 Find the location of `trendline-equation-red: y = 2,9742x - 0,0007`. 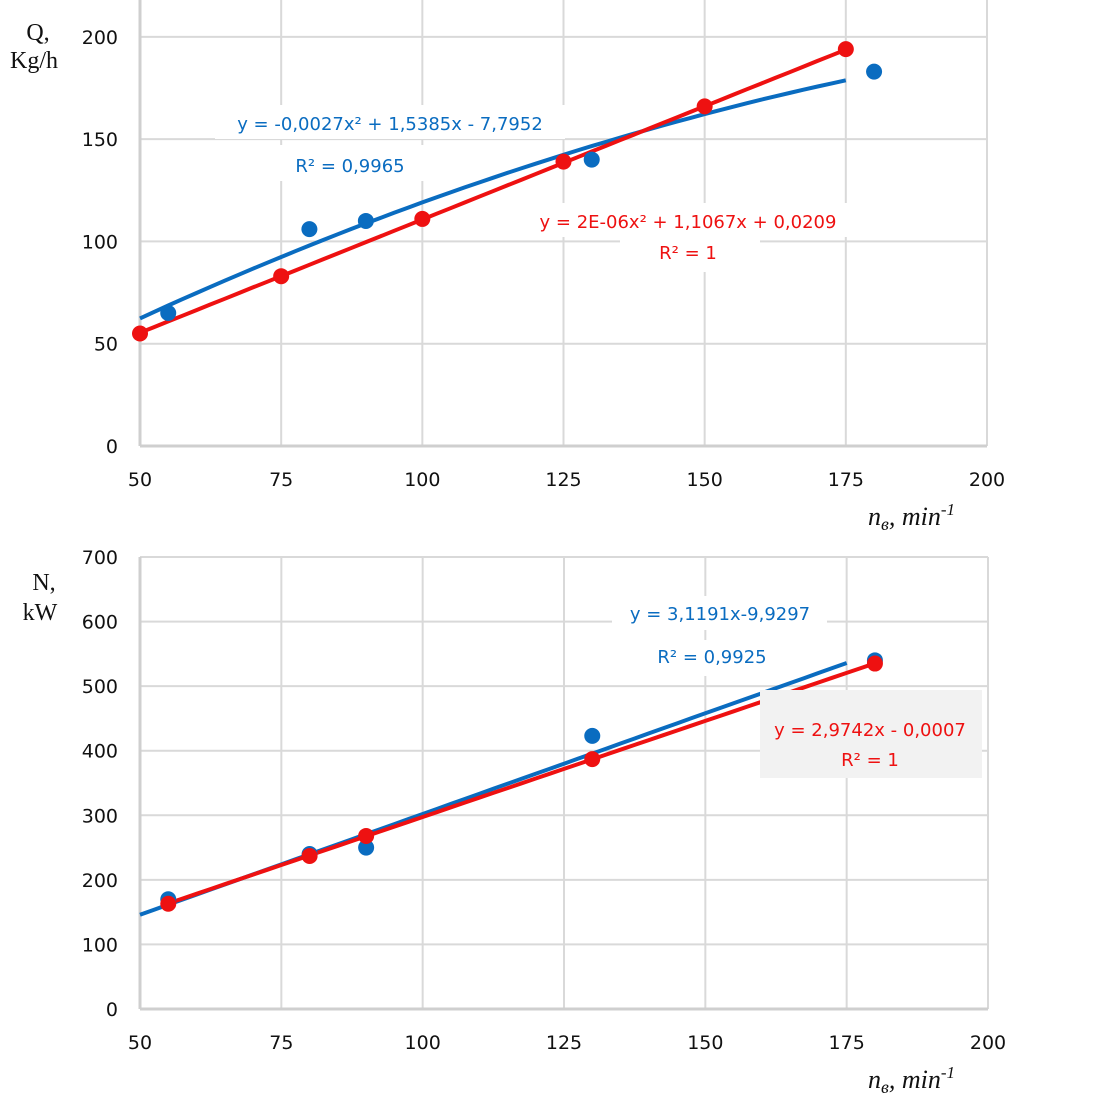

trendline-equation-red: y = 2,9742x - 0,0007 is located at coordinates (870, 730).